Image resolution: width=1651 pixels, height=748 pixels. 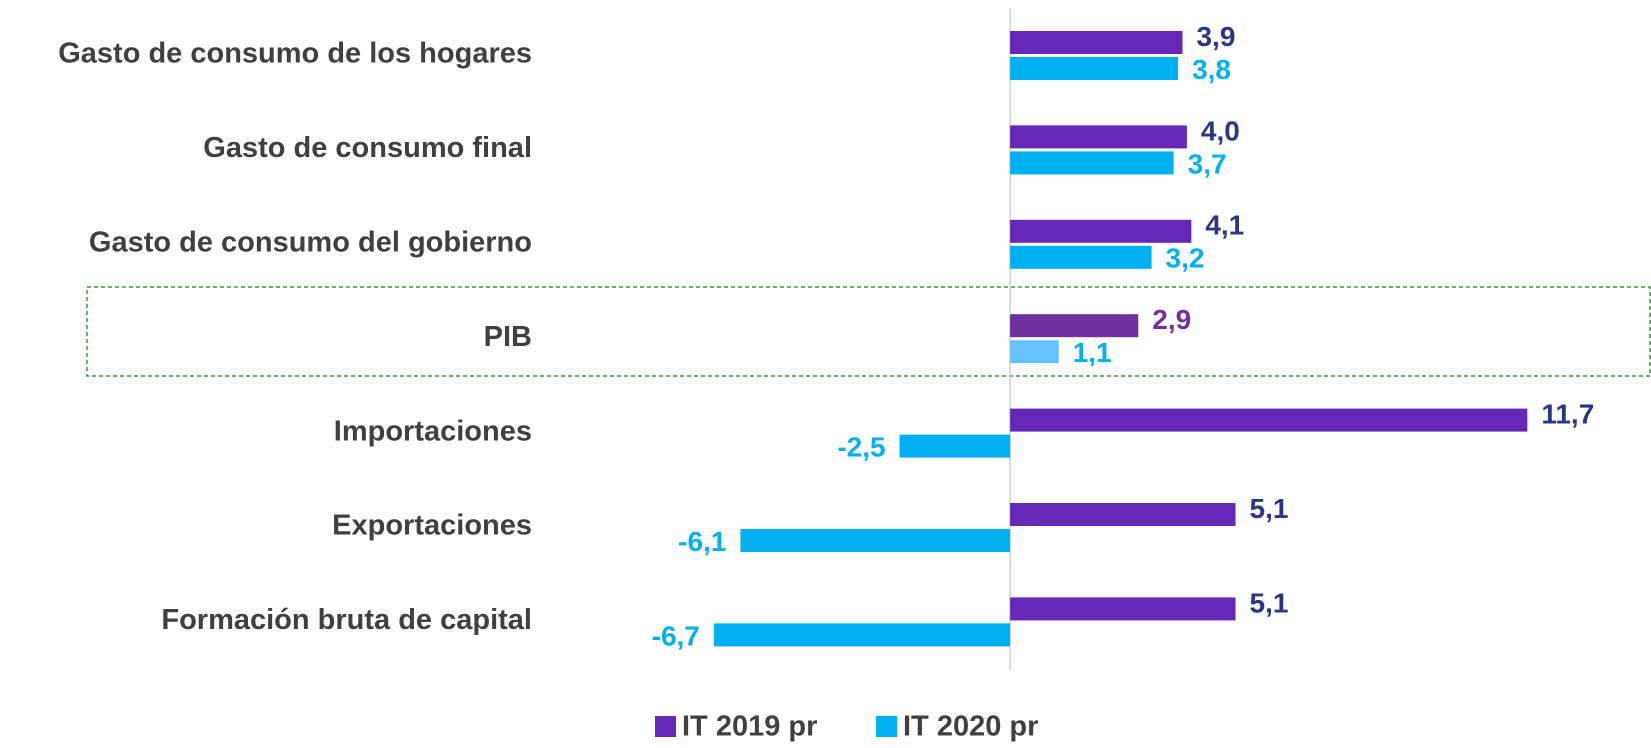 I want to click on value-label: 2,9, so click(x=1171, y=319).